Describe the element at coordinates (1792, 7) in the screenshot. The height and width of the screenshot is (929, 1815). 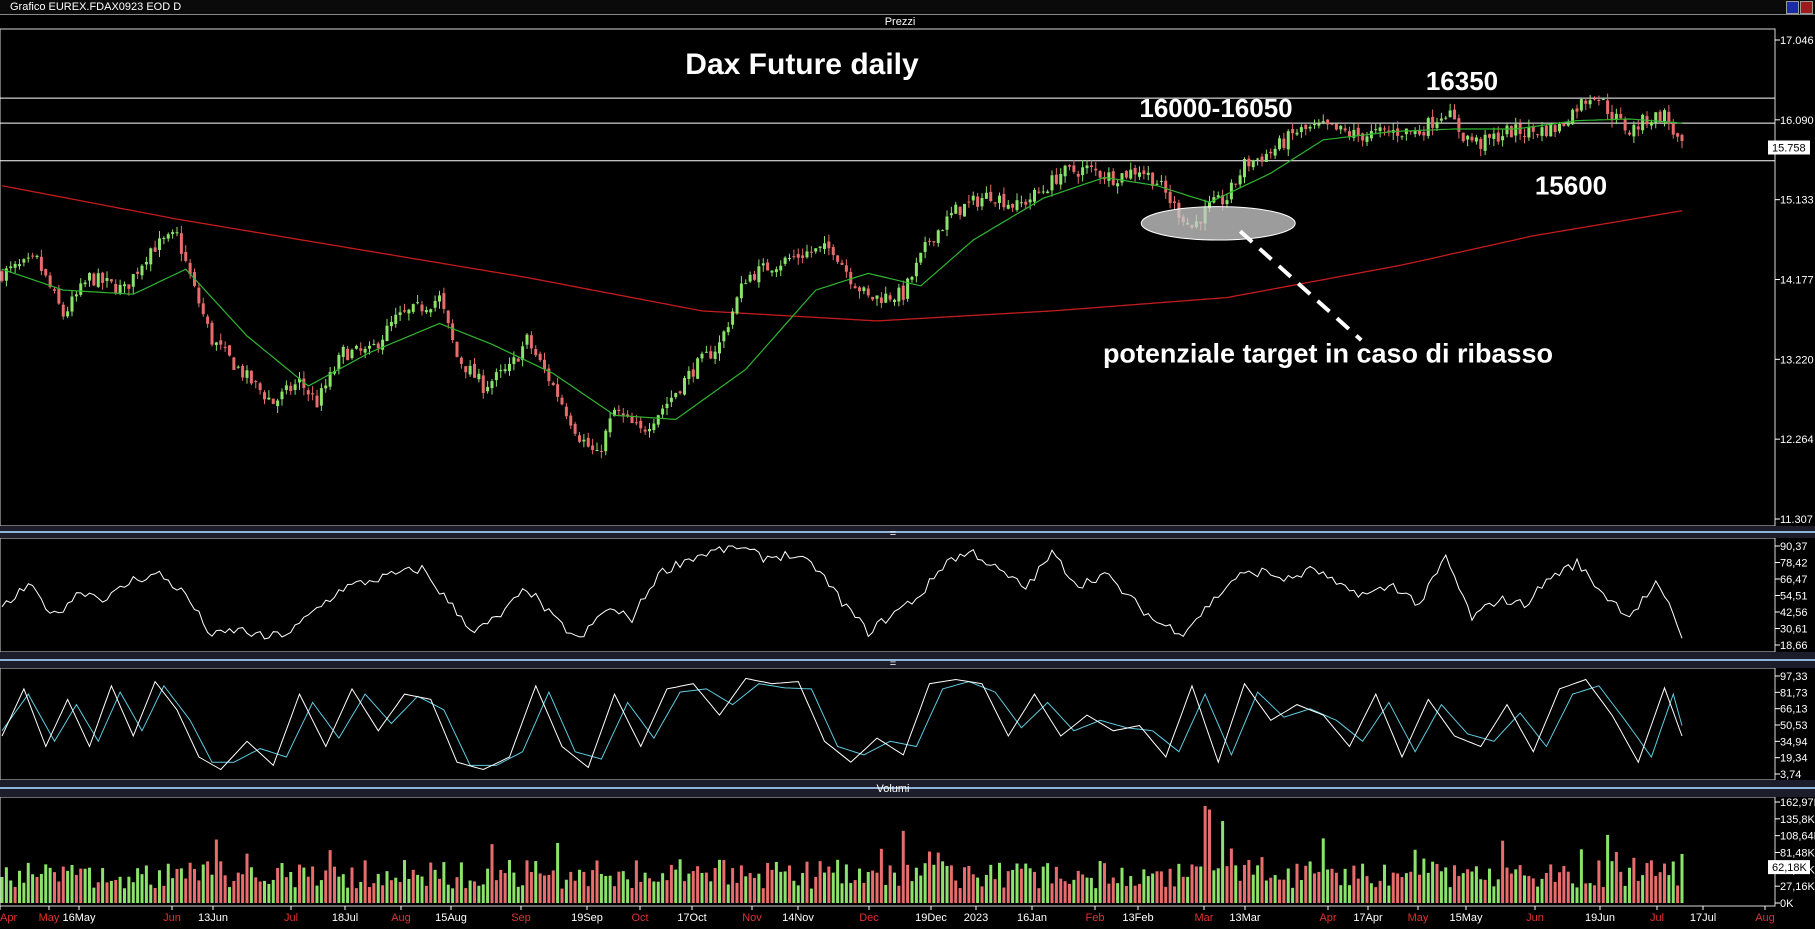
I see `window-minimize-button` at that location.